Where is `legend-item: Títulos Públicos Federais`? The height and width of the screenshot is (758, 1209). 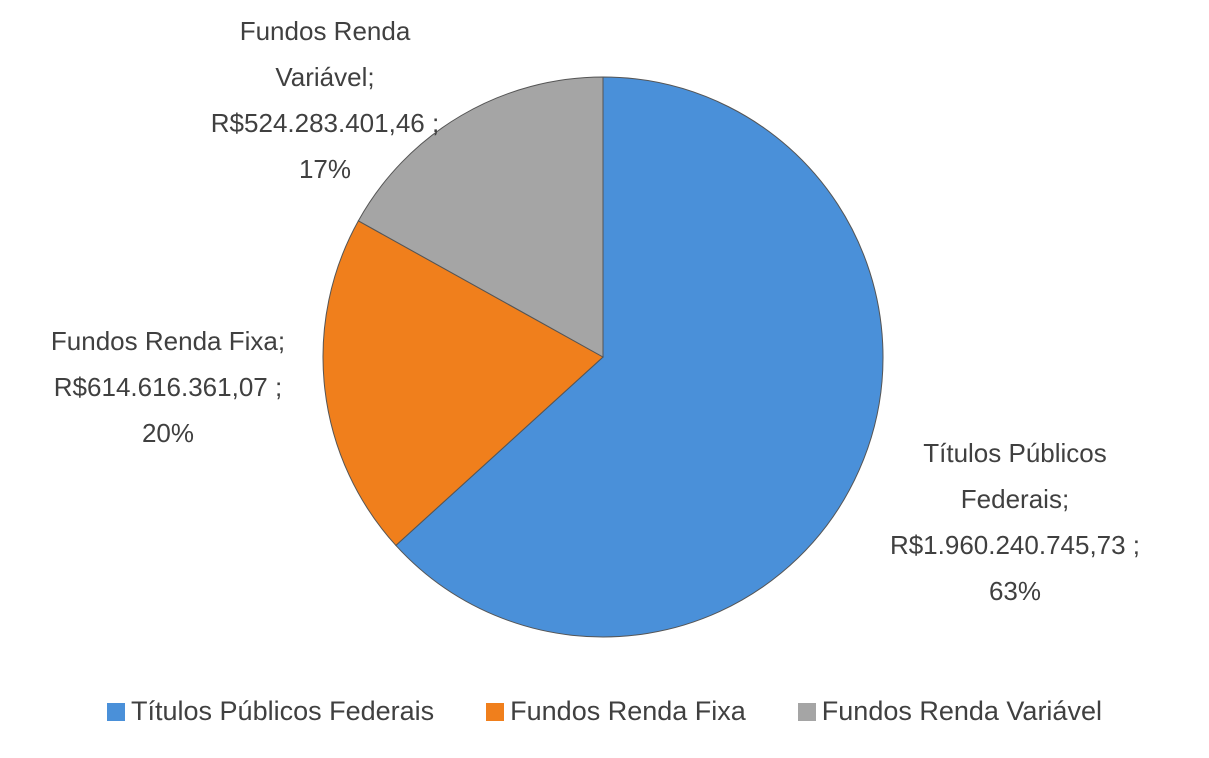
legend-item: Títulos Públicos Federais is located at coordinates (270, 711).